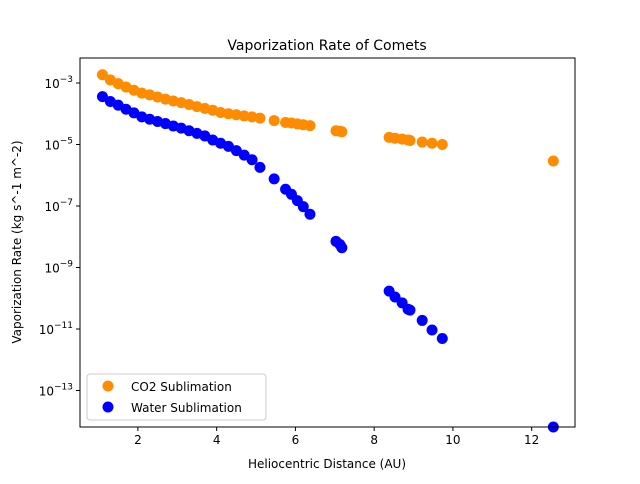 The width and height of the screenshot is (640, 484). What do you see at coordinates (17, 241) in the screenshot?
I see `y-axis-label: Vaporization Rate (kg s^-1 m^-2)` at bounding box center [17, 241].